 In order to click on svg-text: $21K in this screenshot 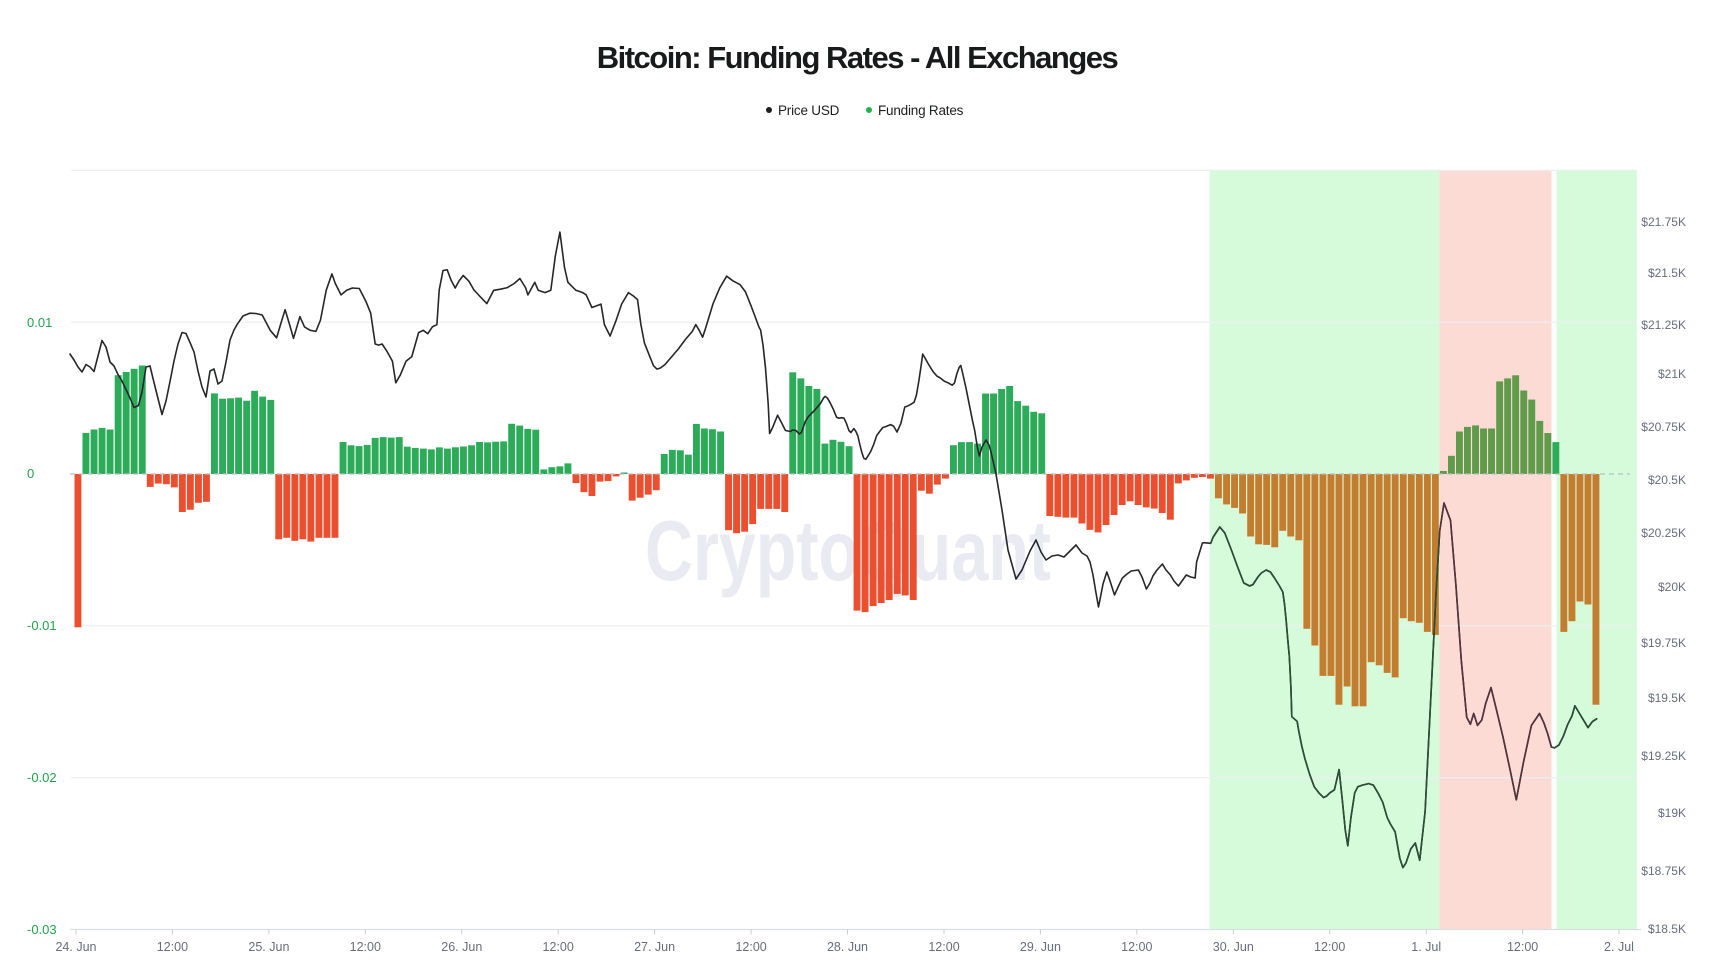, I will do `click(1672, 374)`.